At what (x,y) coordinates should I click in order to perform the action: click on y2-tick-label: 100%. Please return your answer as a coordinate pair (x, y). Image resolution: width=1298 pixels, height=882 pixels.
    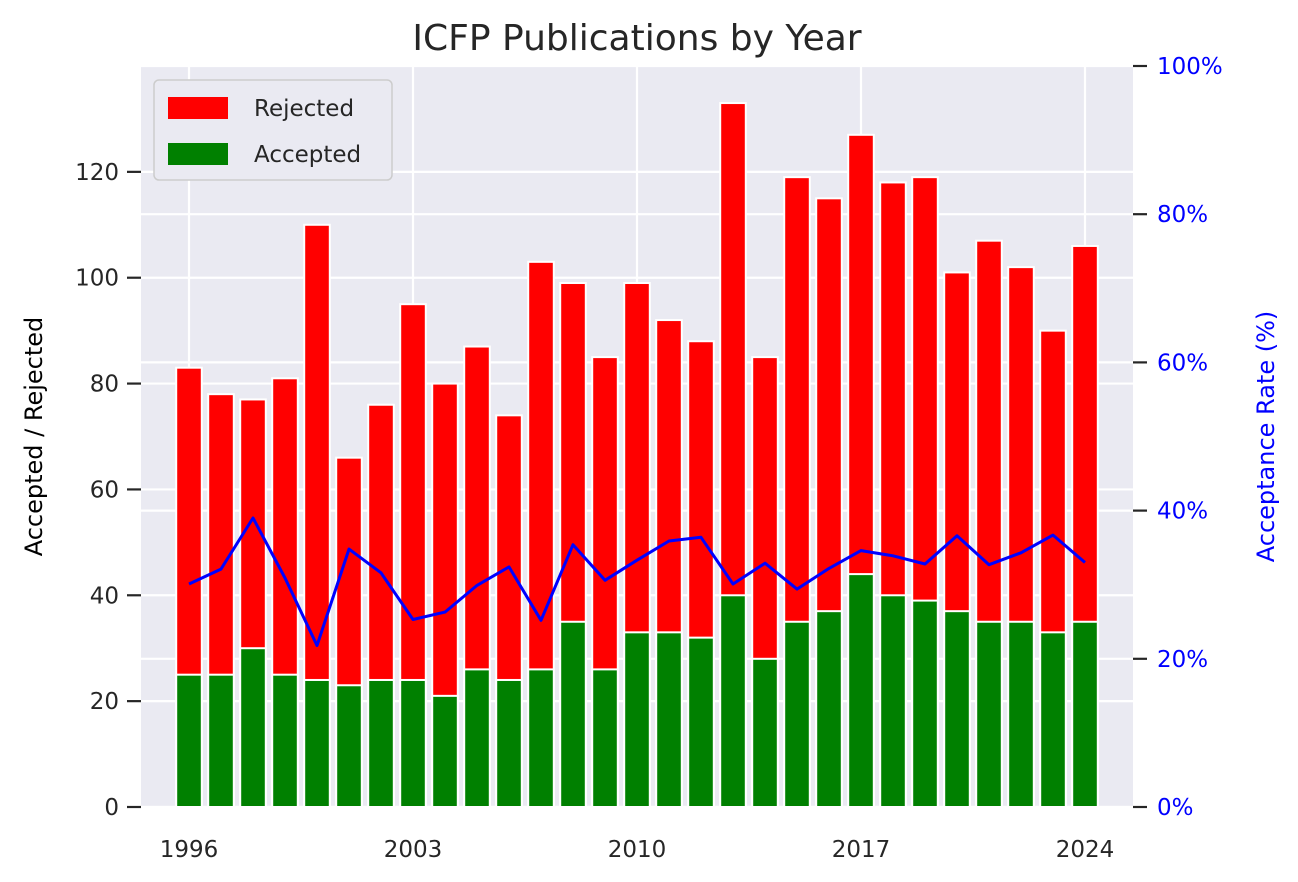
    Looking at the image, I should click on (1190, 67).